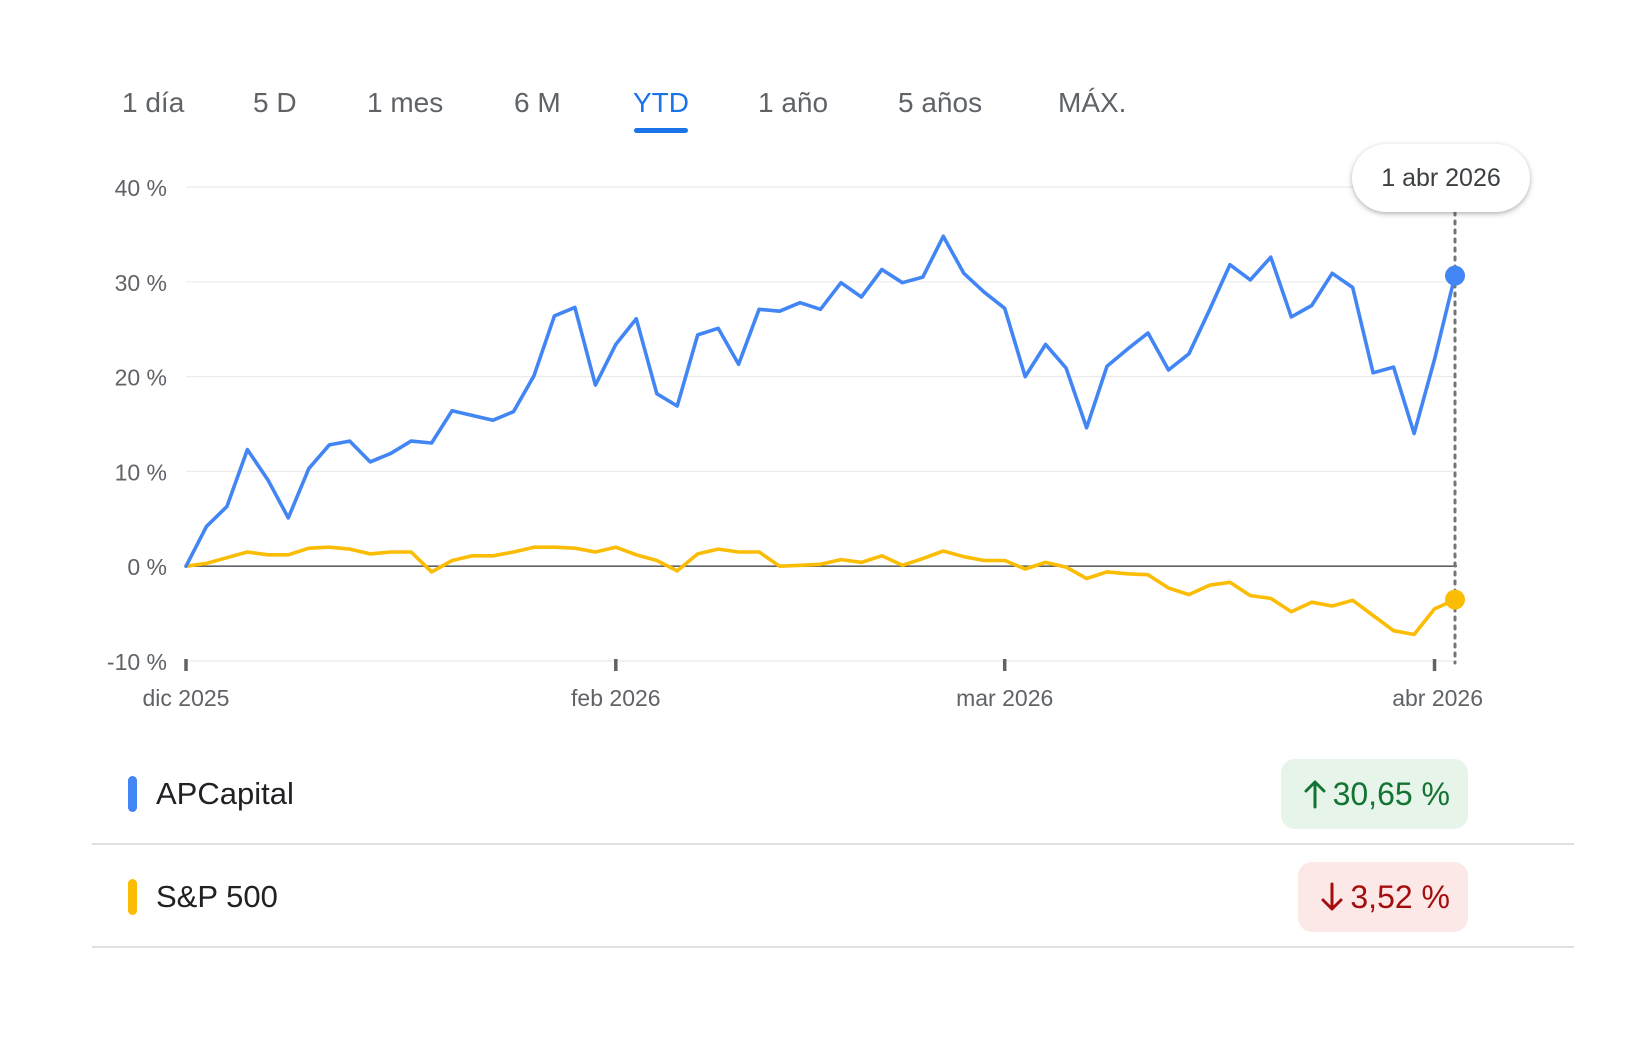 The height and width of the screenshot is (1047, 1642). What do you see at coordinates (616, 698) in the screenshot?
I see `x-tick-label: feb 2026` at bounding box center [616, 698].